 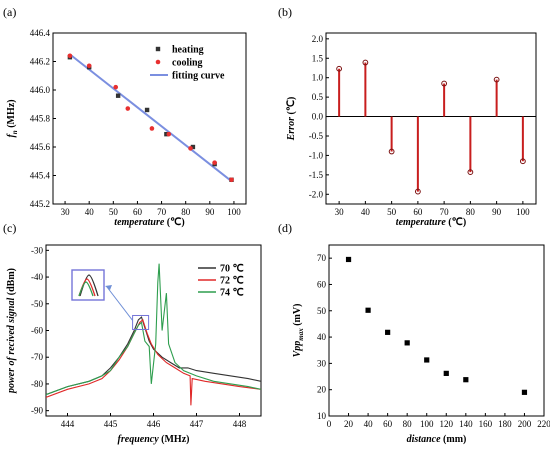 What do you see at coordinates (40, 90) in the screenshot?
I see `a-ytick-label: 446.0` at bounding box center [40, 90].